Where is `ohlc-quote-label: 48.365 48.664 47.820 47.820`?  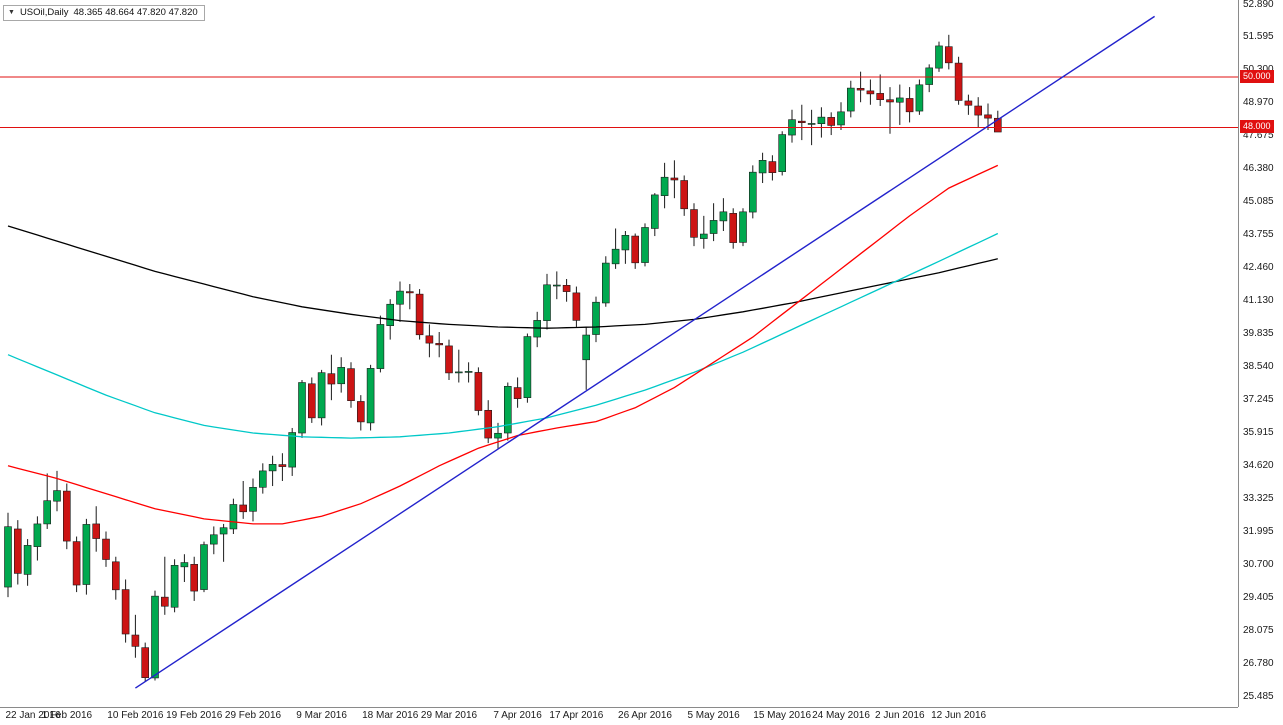
ohlc-quote-label: 48.365 48.664 47.820 47.820 is located at coordinates (135, 12).